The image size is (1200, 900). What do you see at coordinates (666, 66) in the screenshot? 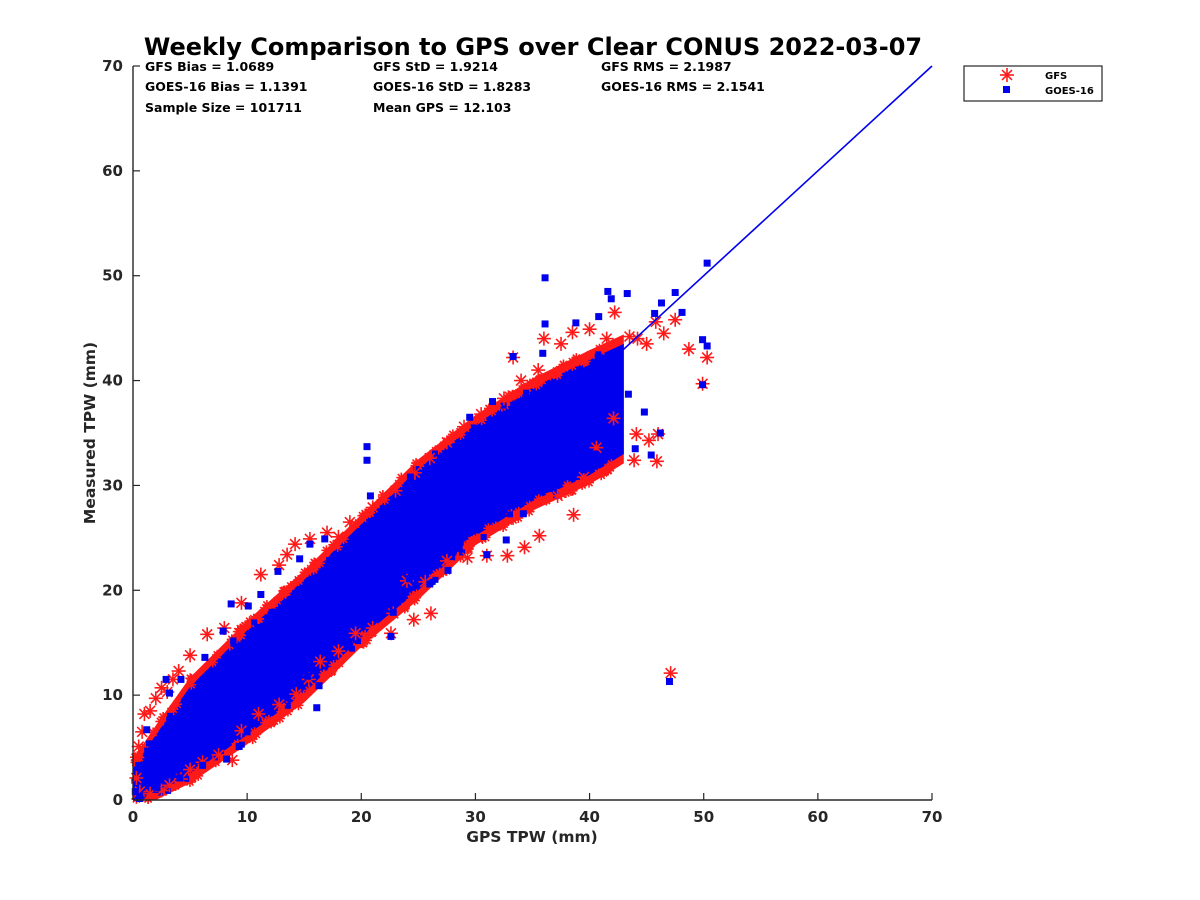
I see `stat-gfs-rms: GFS RMS = 2.1987` at bounding box center [666, 66].